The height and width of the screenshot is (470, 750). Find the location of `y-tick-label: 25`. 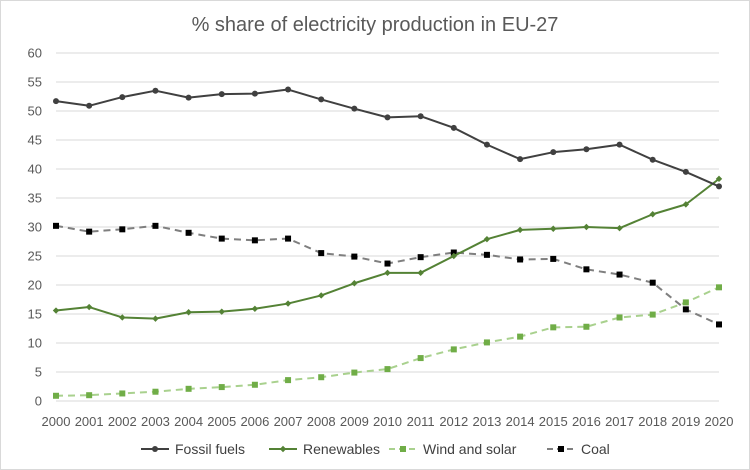

y-tick-label: 25 is located at coordinates (35, 256).